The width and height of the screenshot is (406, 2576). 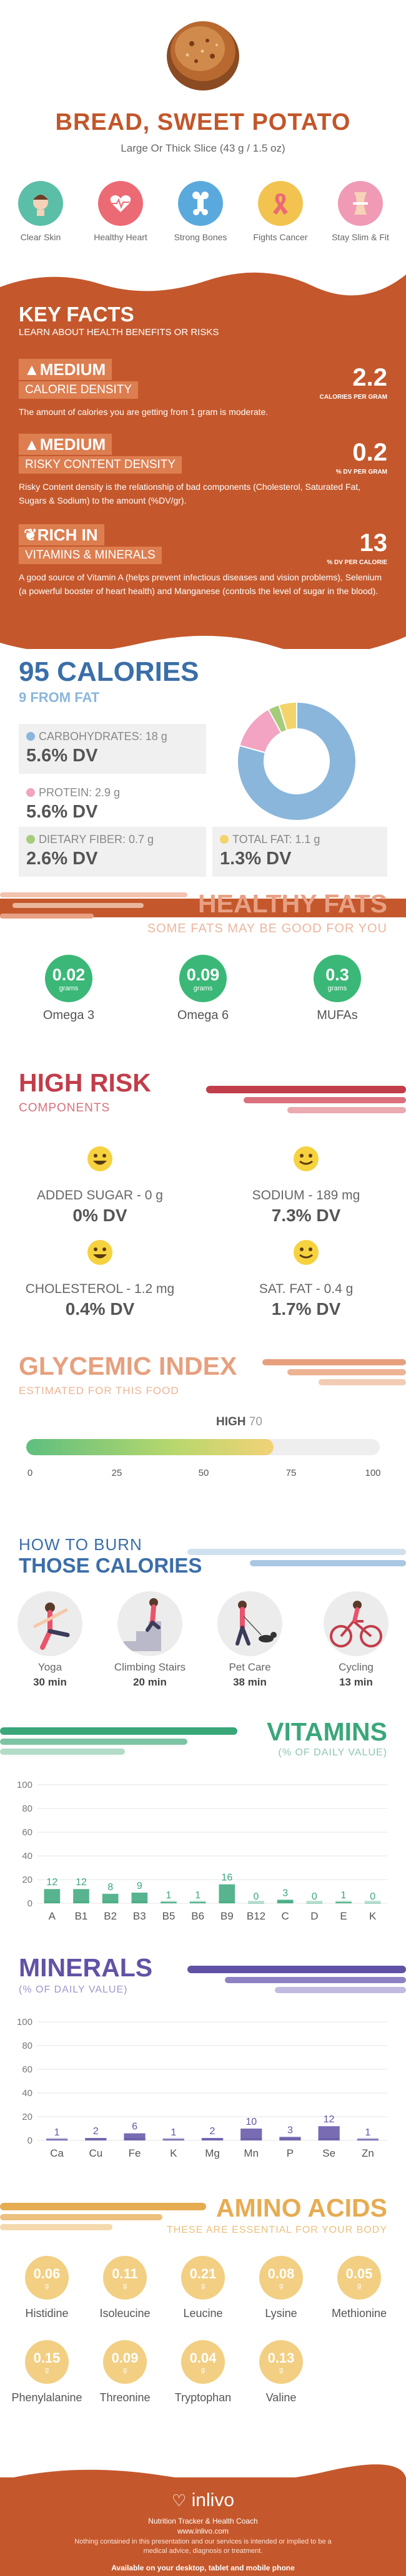 What do you see at coordinates (337, 978) in the screenshot?
I see `fat-badge: 0.3 grams` at bounding box center [337, 978].